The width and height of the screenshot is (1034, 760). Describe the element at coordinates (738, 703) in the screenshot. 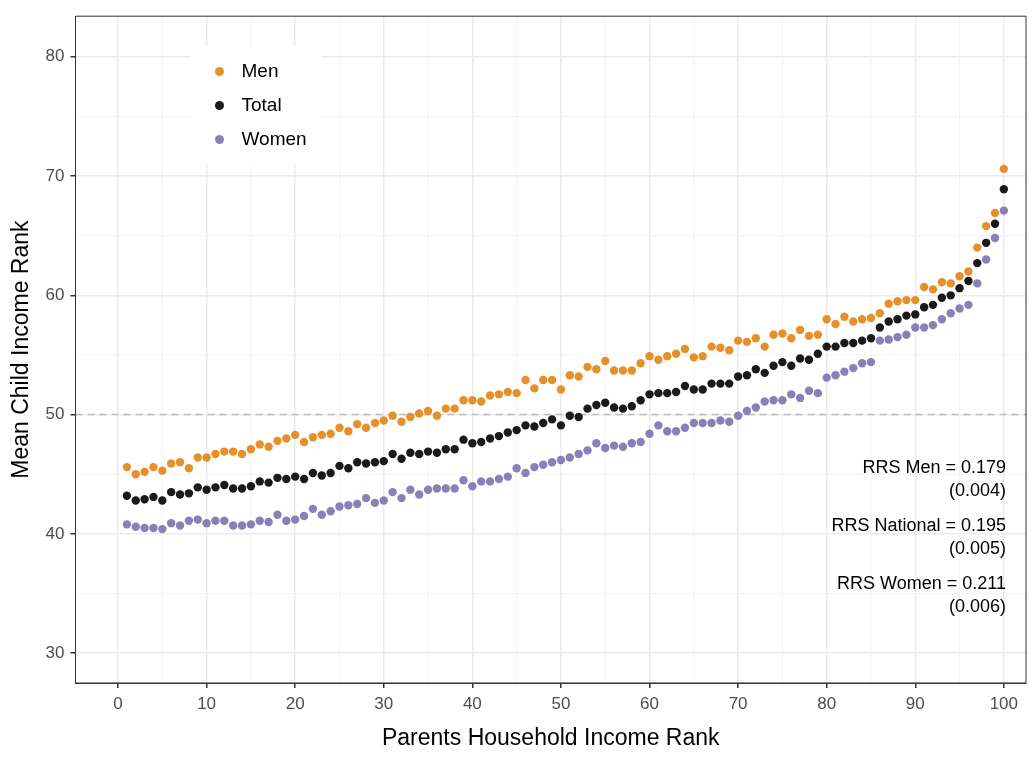

I see `x-tick-label: 70` at that location.